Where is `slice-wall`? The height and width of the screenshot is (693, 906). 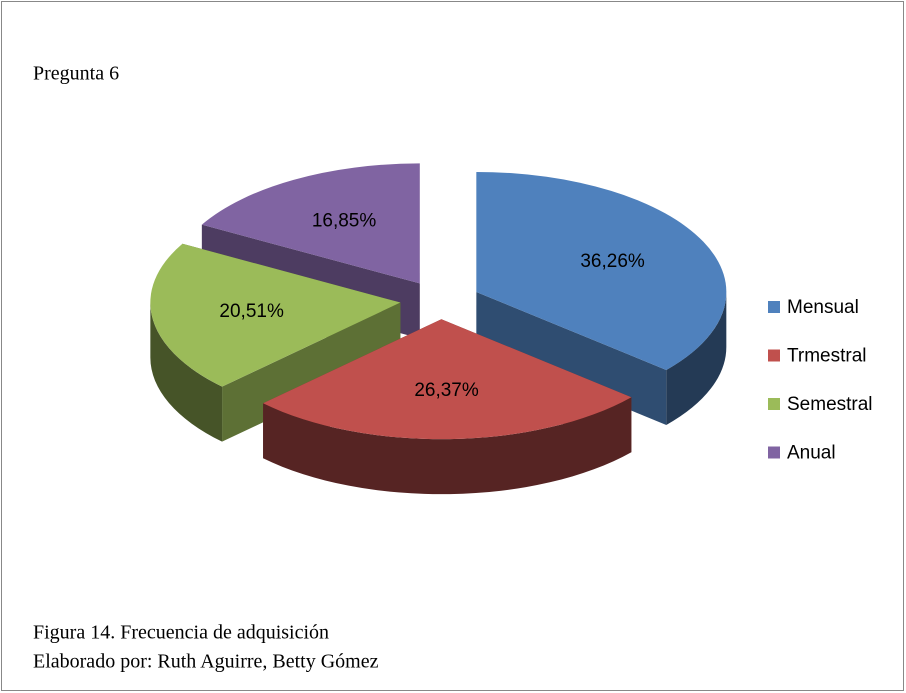 slice-wall is located at coordinates (571, 358).